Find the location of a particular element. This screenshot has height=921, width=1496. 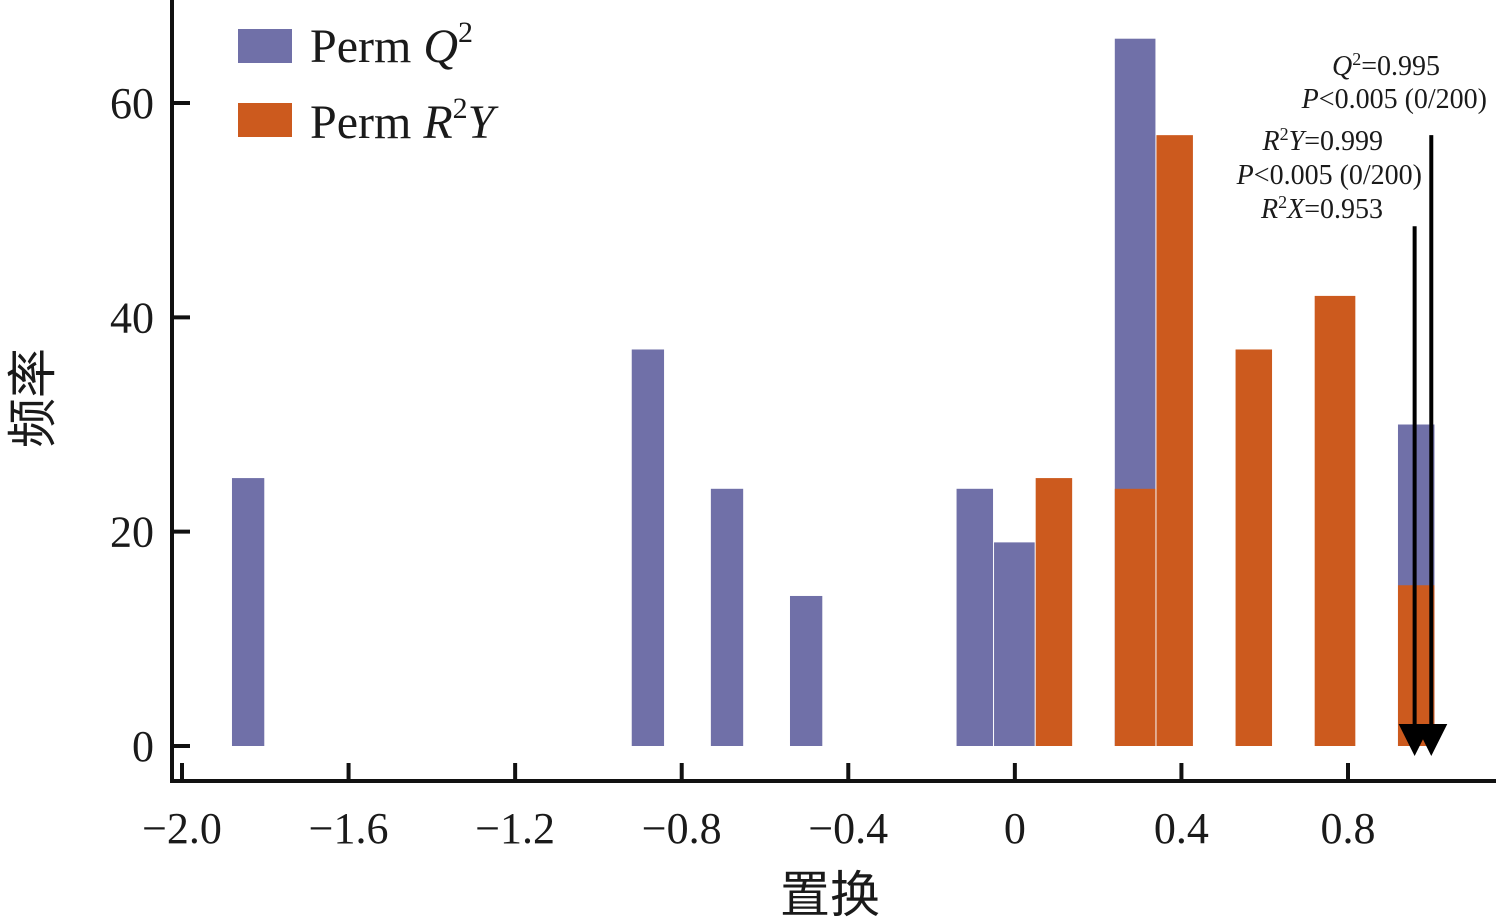

x-tick-label: −1.2 is located at coordinates (515, 828).